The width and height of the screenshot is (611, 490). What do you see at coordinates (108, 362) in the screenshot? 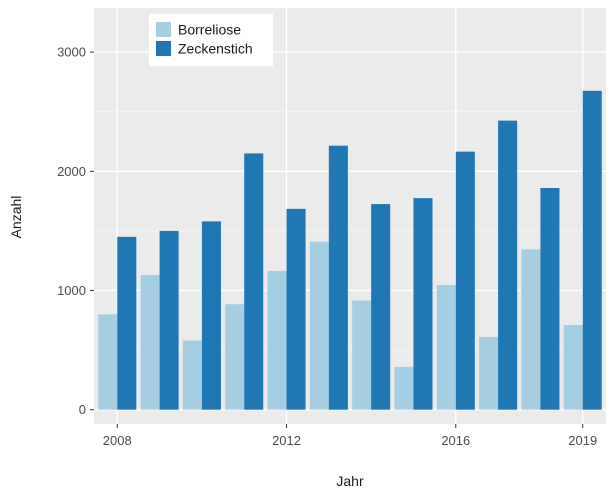
I see `bar-borreliose-2008` at bounding box center [108, 362].